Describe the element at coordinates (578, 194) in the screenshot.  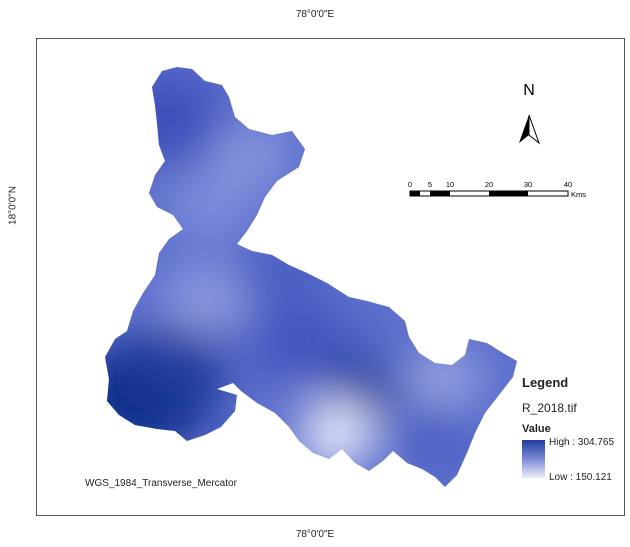
I see `scale-unit: Kms` at that location.